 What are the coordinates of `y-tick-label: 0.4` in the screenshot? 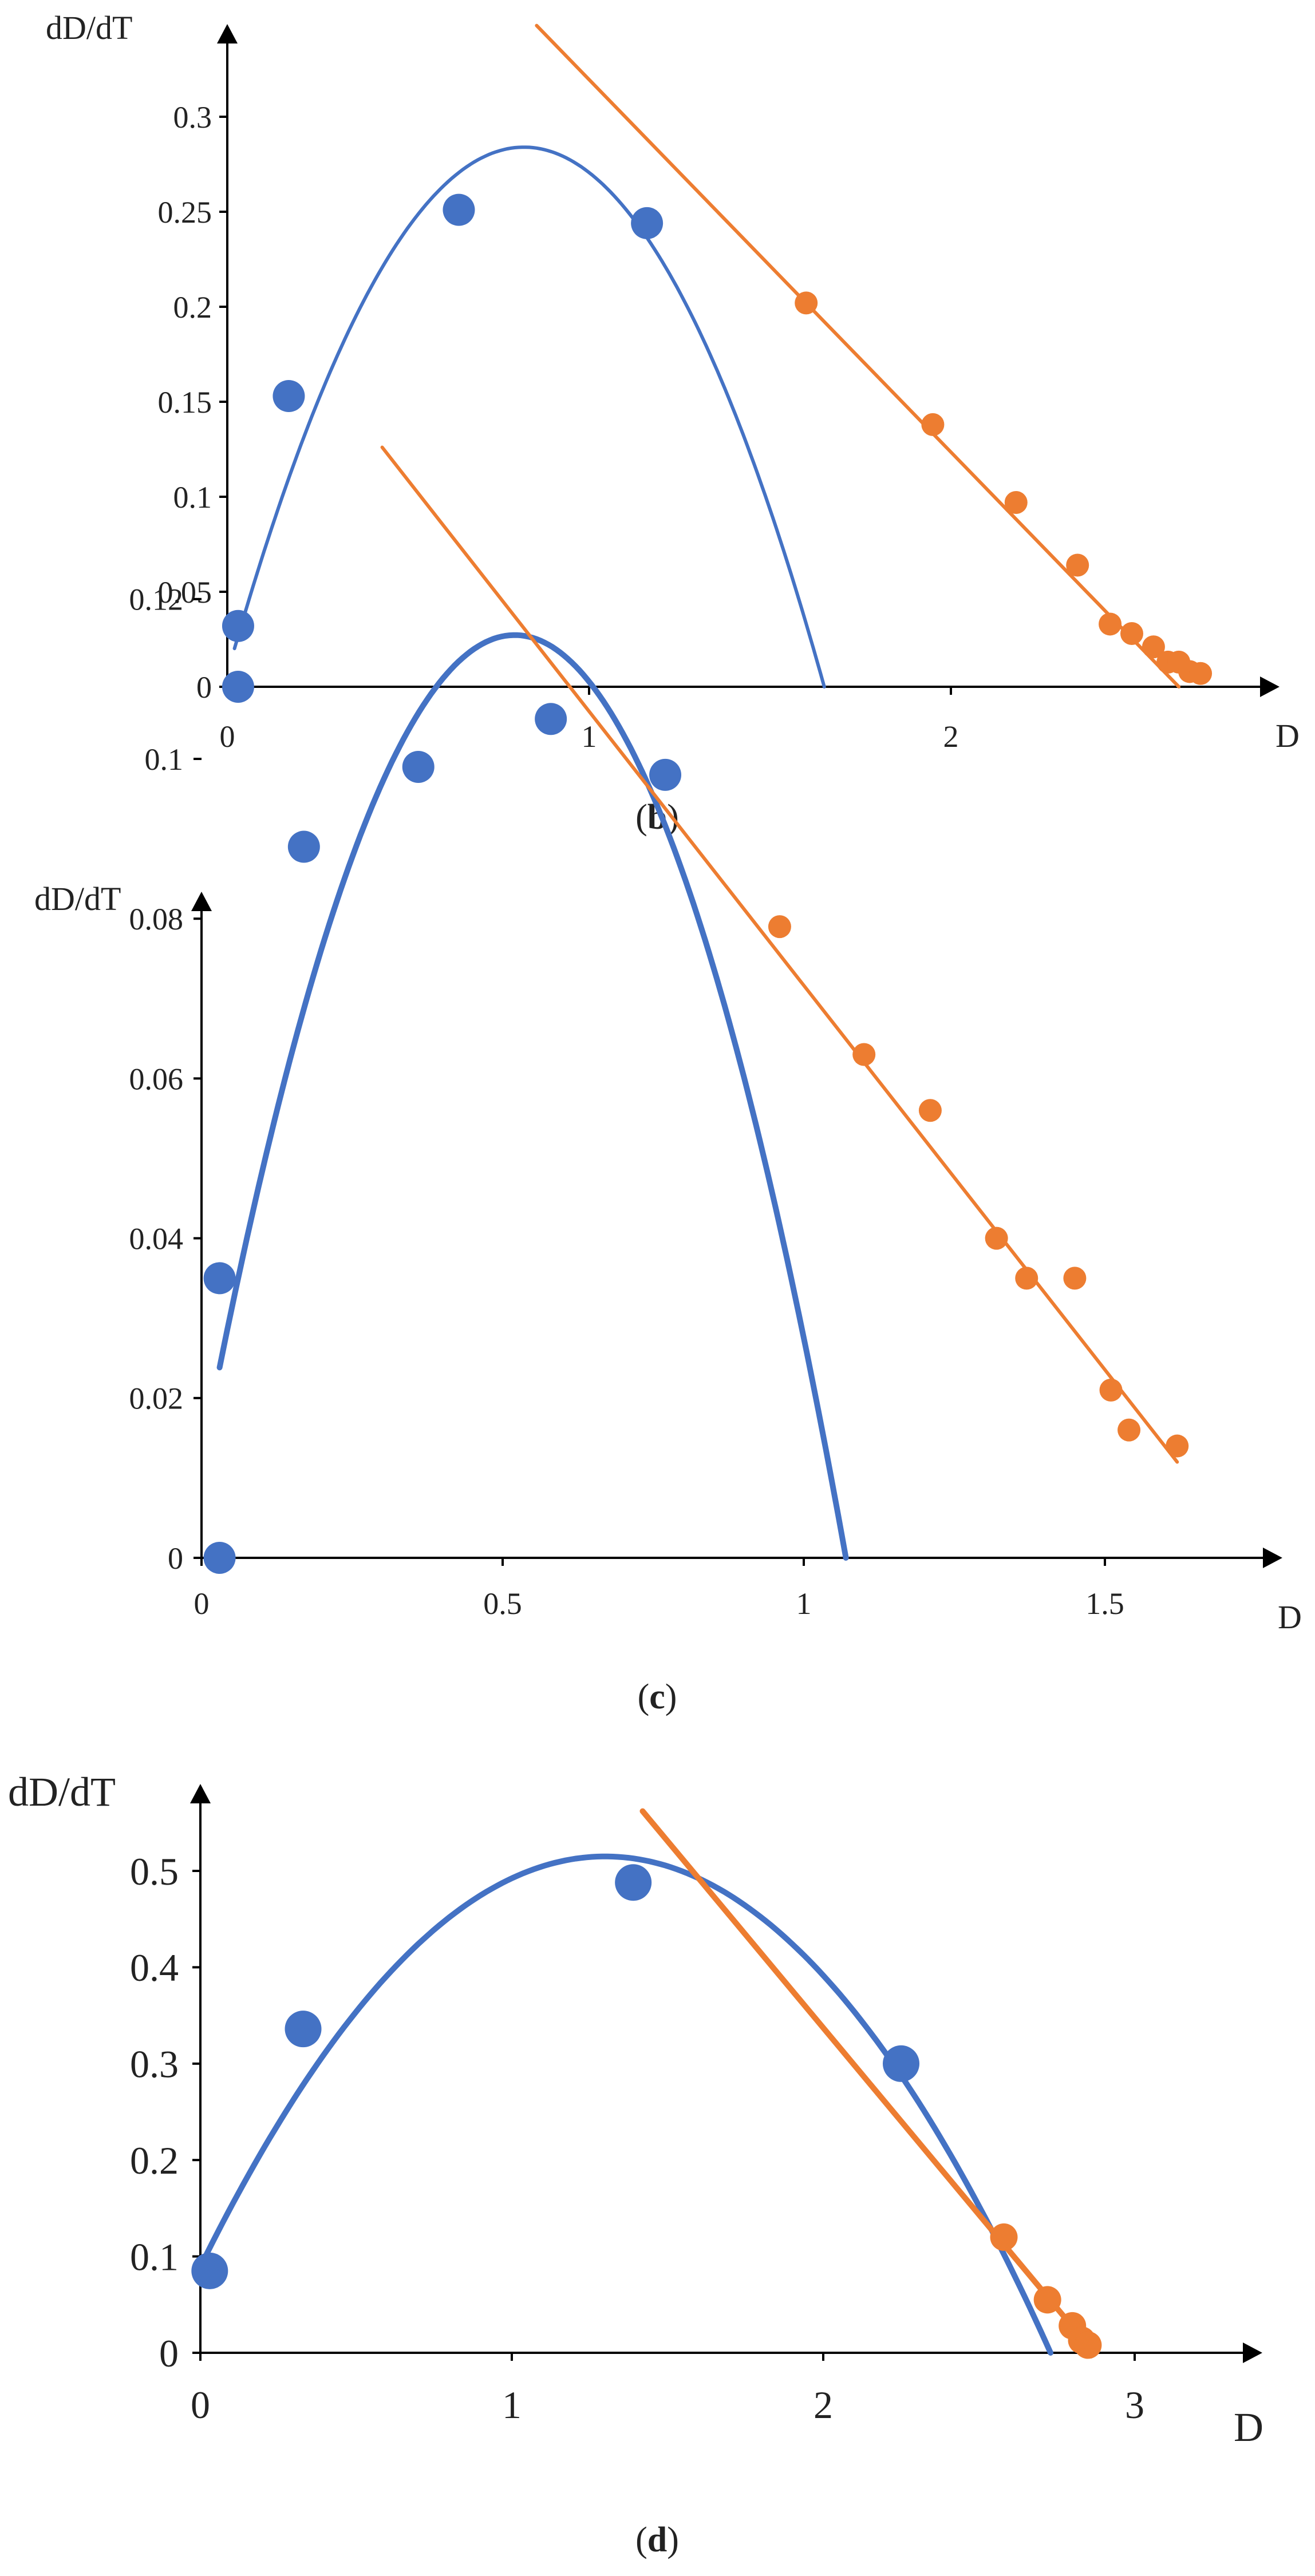 It's located at (155, 1967).